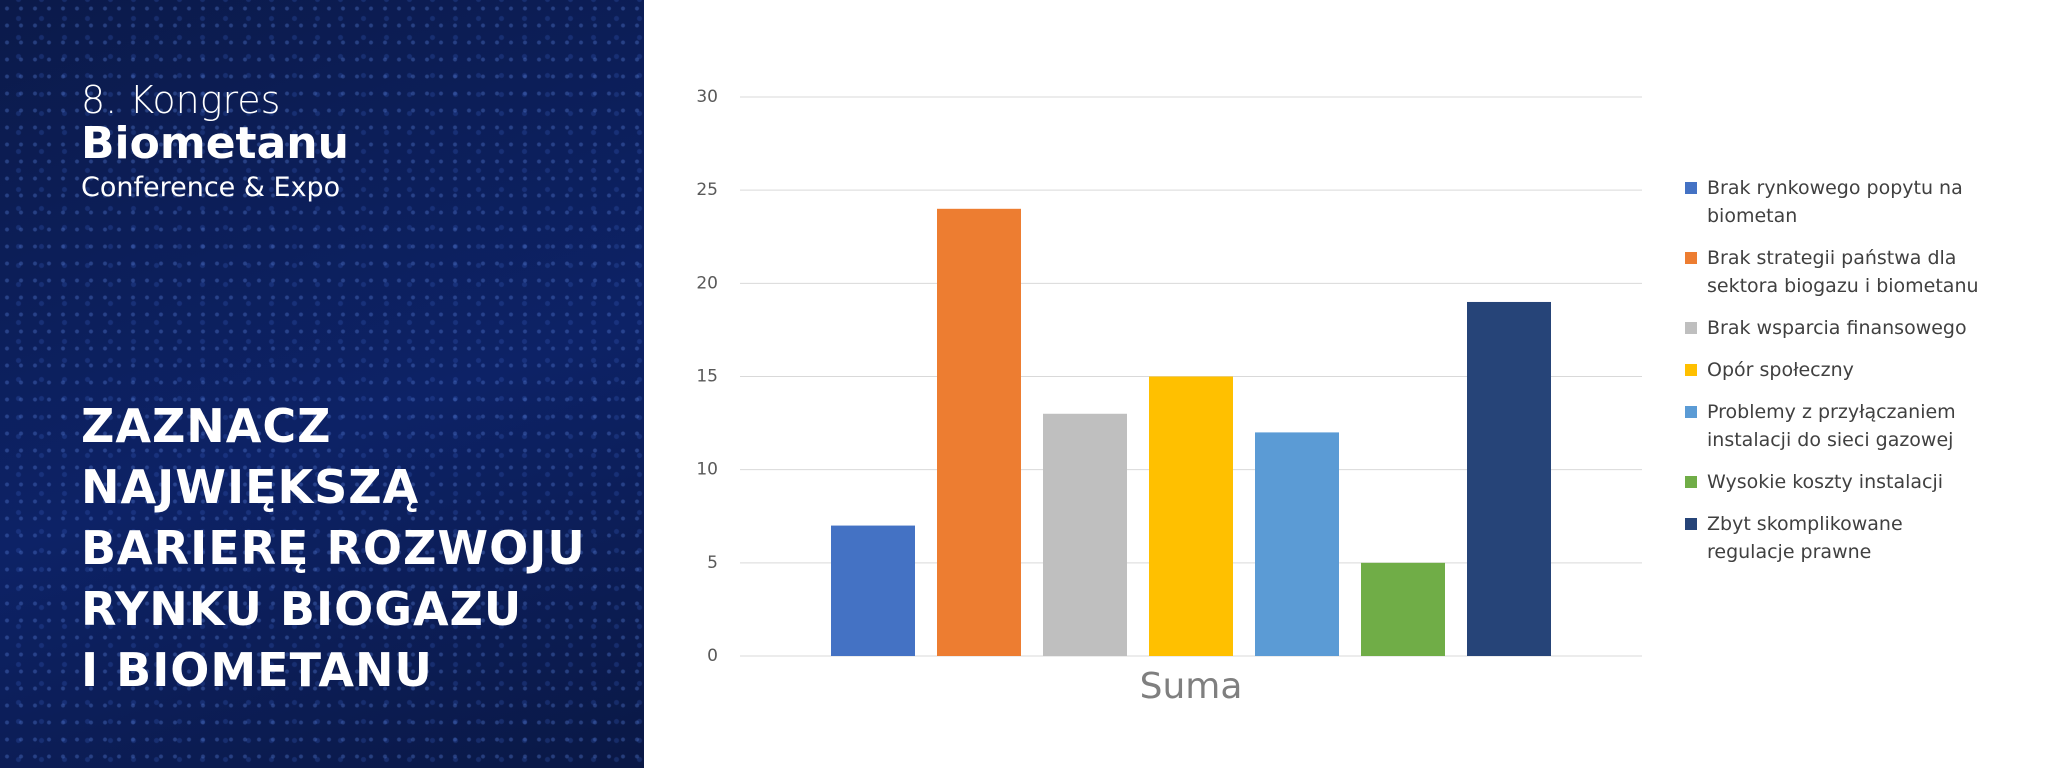 This screenshot has width=2048, height=768. I want to click on legend-item: Opór społeczny, so click(1835, 370).